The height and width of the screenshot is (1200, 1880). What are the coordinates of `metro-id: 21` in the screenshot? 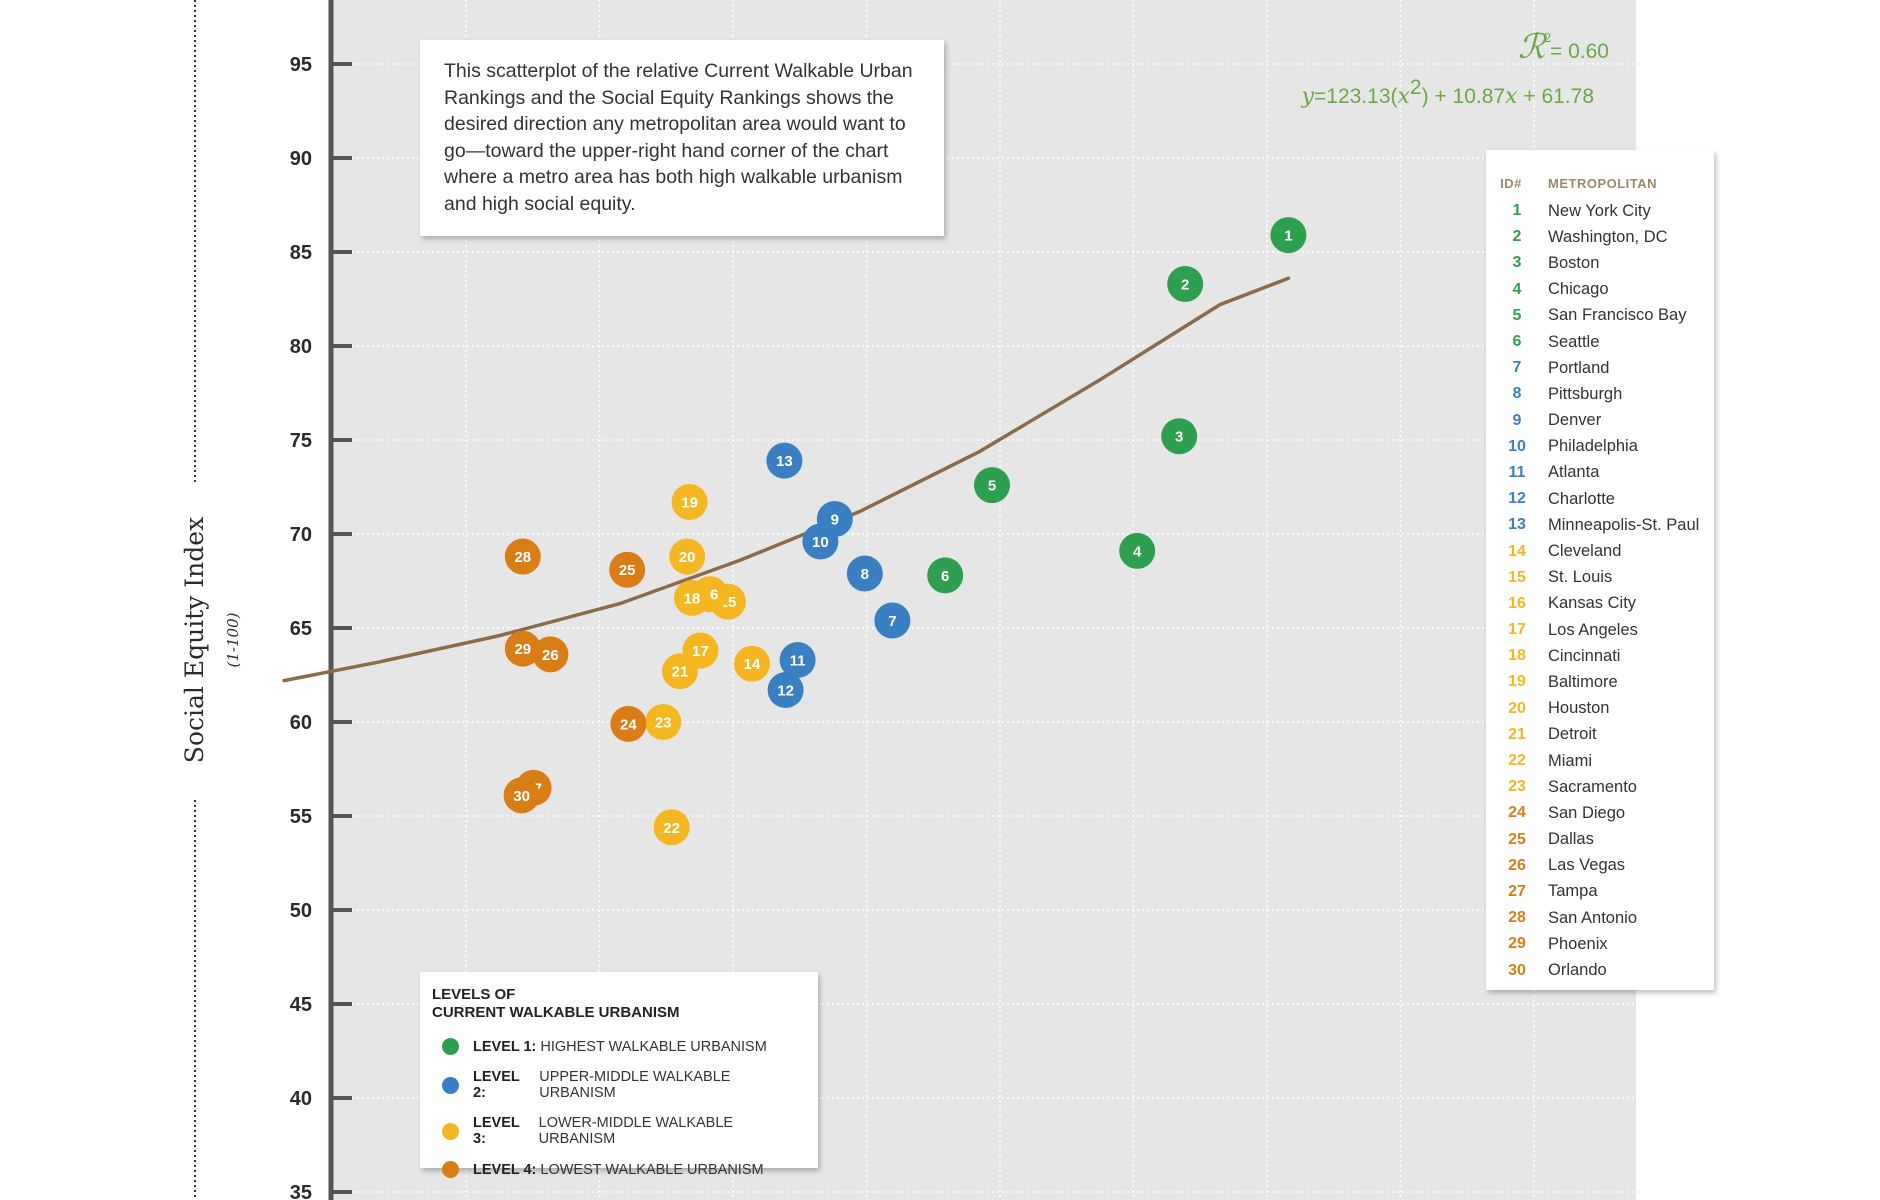 It's located at (1517, 734).